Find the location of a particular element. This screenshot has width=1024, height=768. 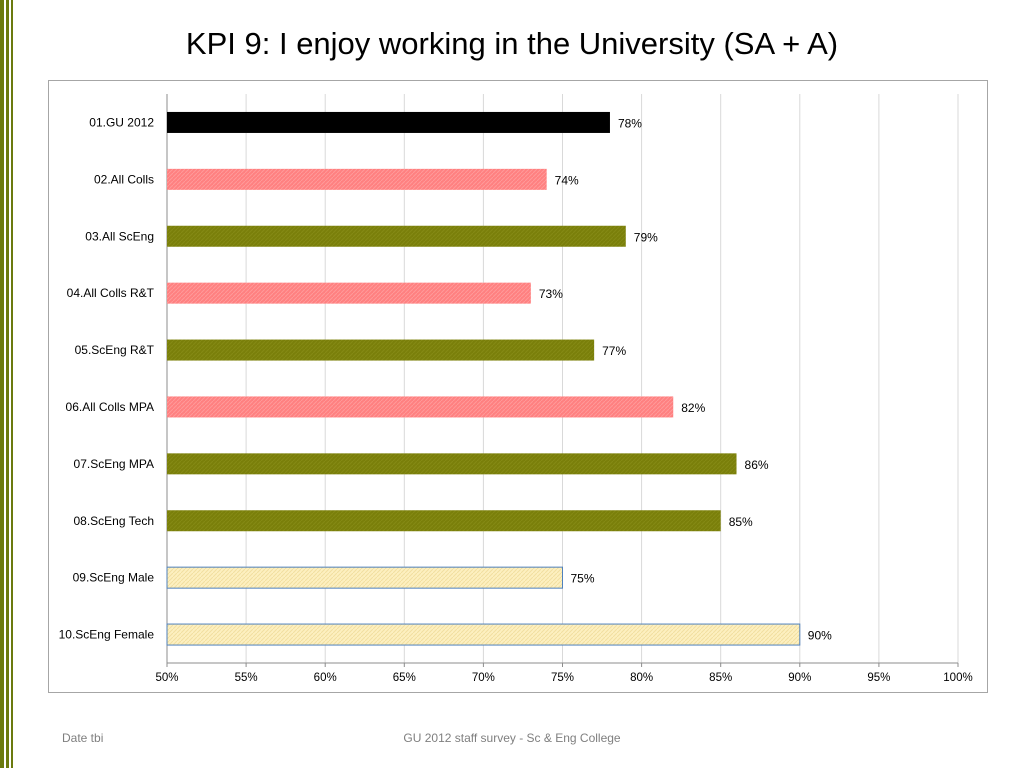

category-label: 02.All Colls is located at coordinates (124, 179).